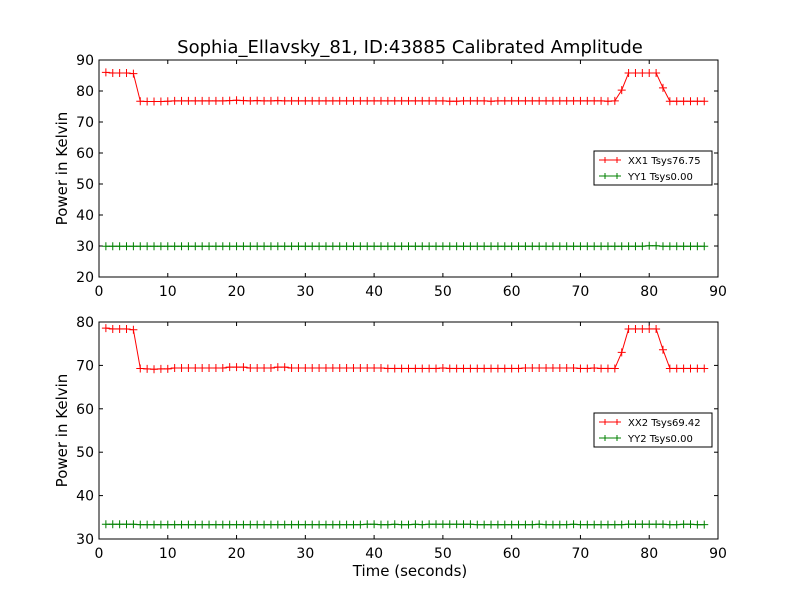 The width and height of the screenshot is (800, 600). Describe the element at coordinates (85, 410) in the screenshot. I see `y-tick-label: 60` at that location.